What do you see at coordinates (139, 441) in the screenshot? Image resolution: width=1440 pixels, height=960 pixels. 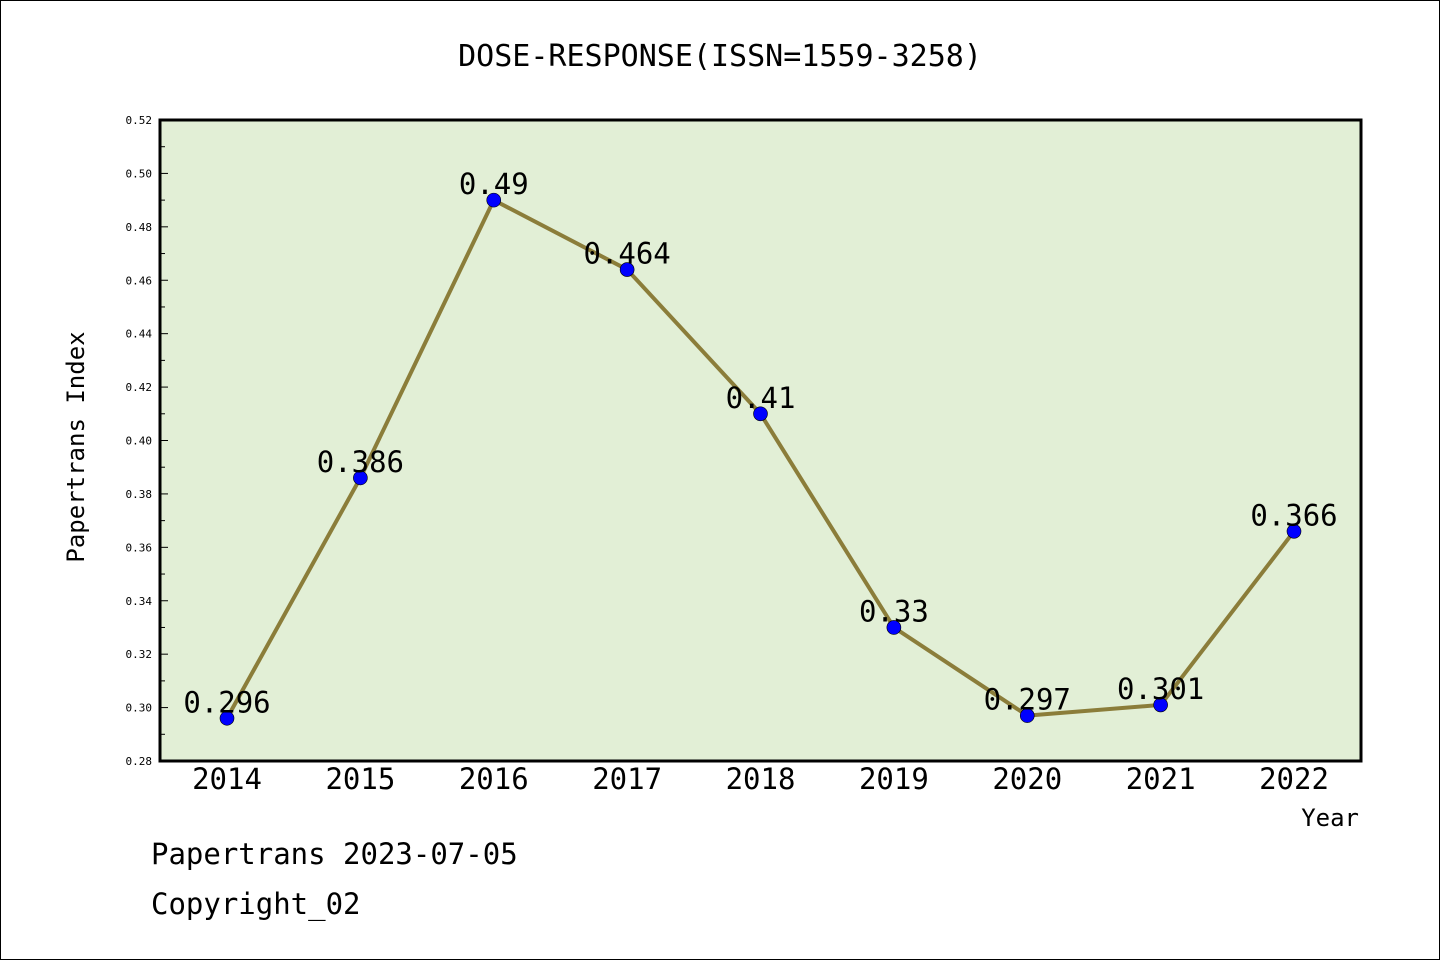 I see `y-tick-label: 0.40` at bounding box center [139, 441].